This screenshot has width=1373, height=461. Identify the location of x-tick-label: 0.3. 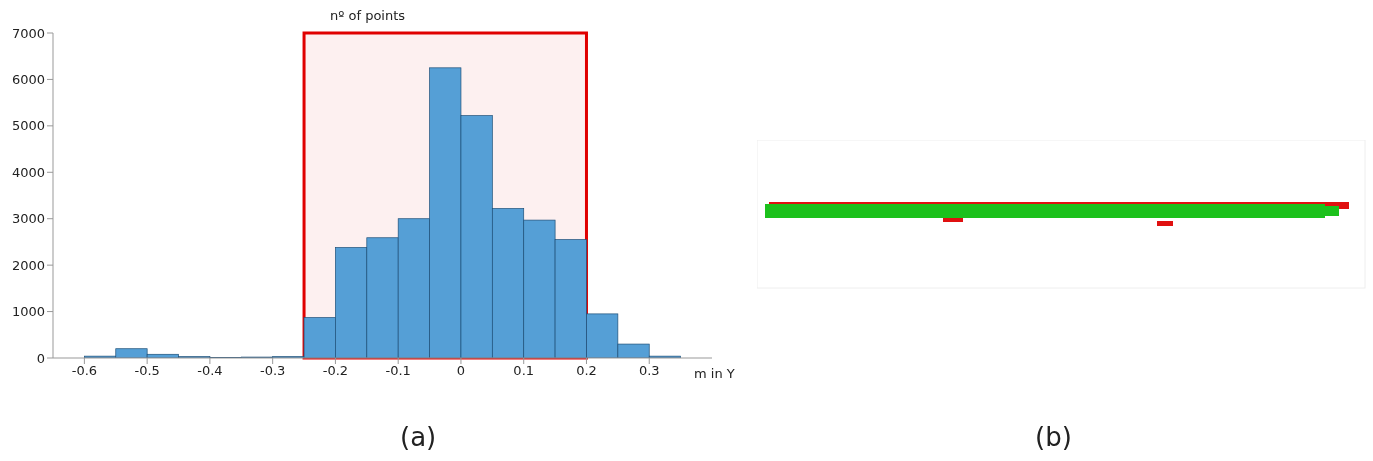
(649, 371).